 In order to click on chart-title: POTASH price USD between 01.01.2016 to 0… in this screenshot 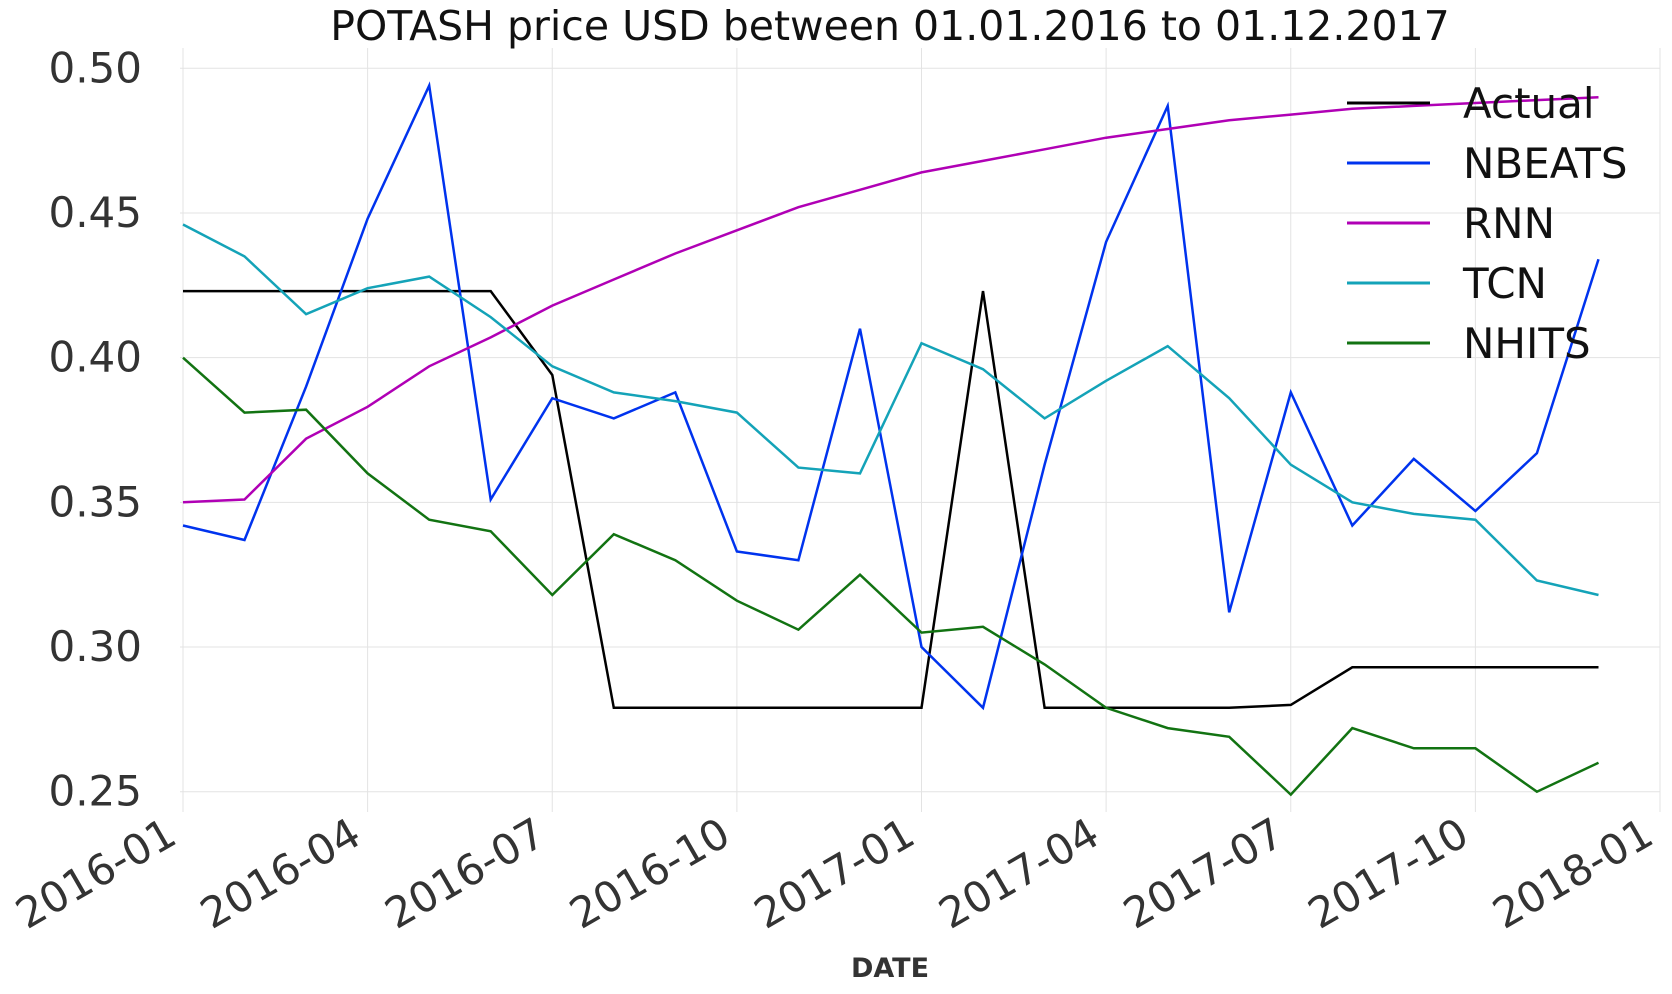, I will do `click(890, 26)`.